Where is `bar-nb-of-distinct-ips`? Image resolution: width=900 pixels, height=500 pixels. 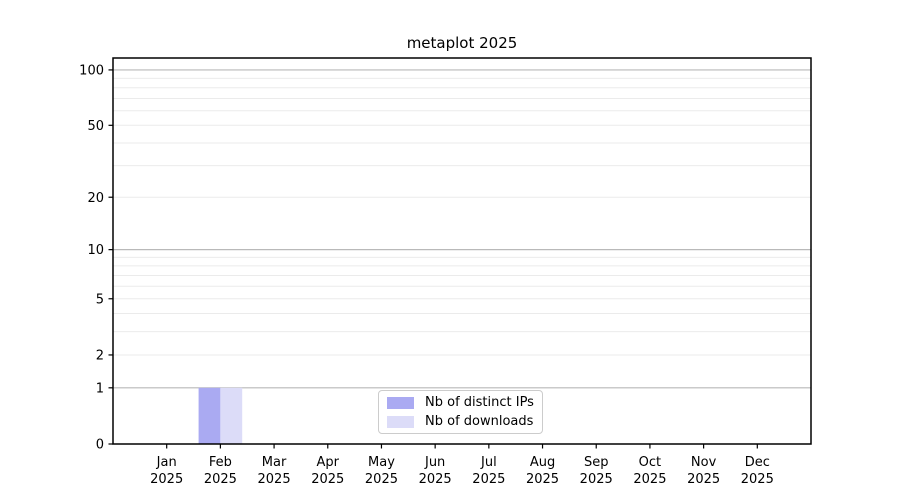
bar-nb-of-distinct-ips is located at coordinates (209, 415).